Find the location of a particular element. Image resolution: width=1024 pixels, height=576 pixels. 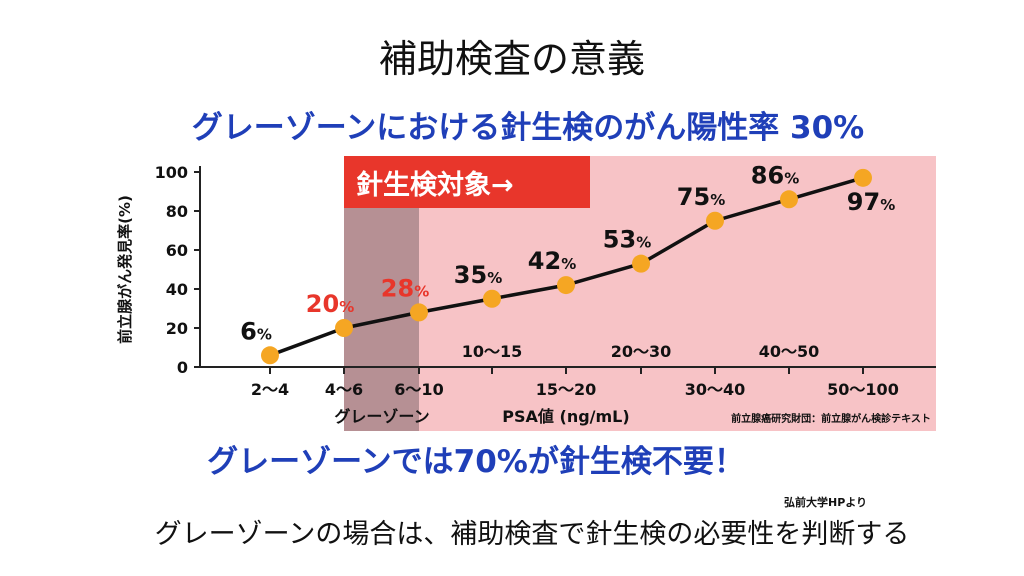

x-tick-label: 50〜100 is located at coordinates (863, 389).